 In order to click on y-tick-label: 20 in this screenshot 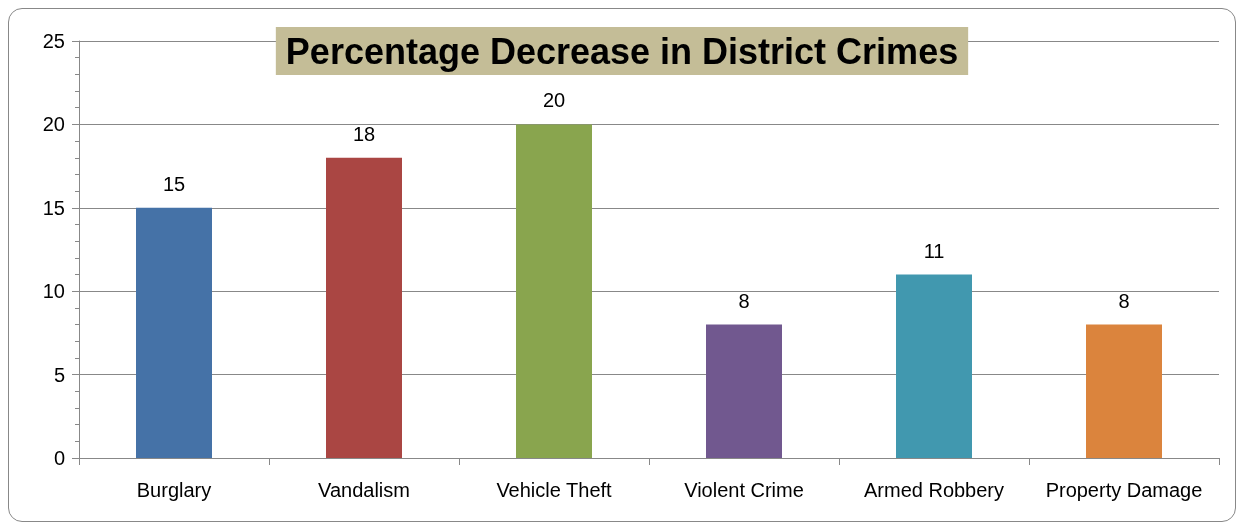, I will do `click(53, 124)`.